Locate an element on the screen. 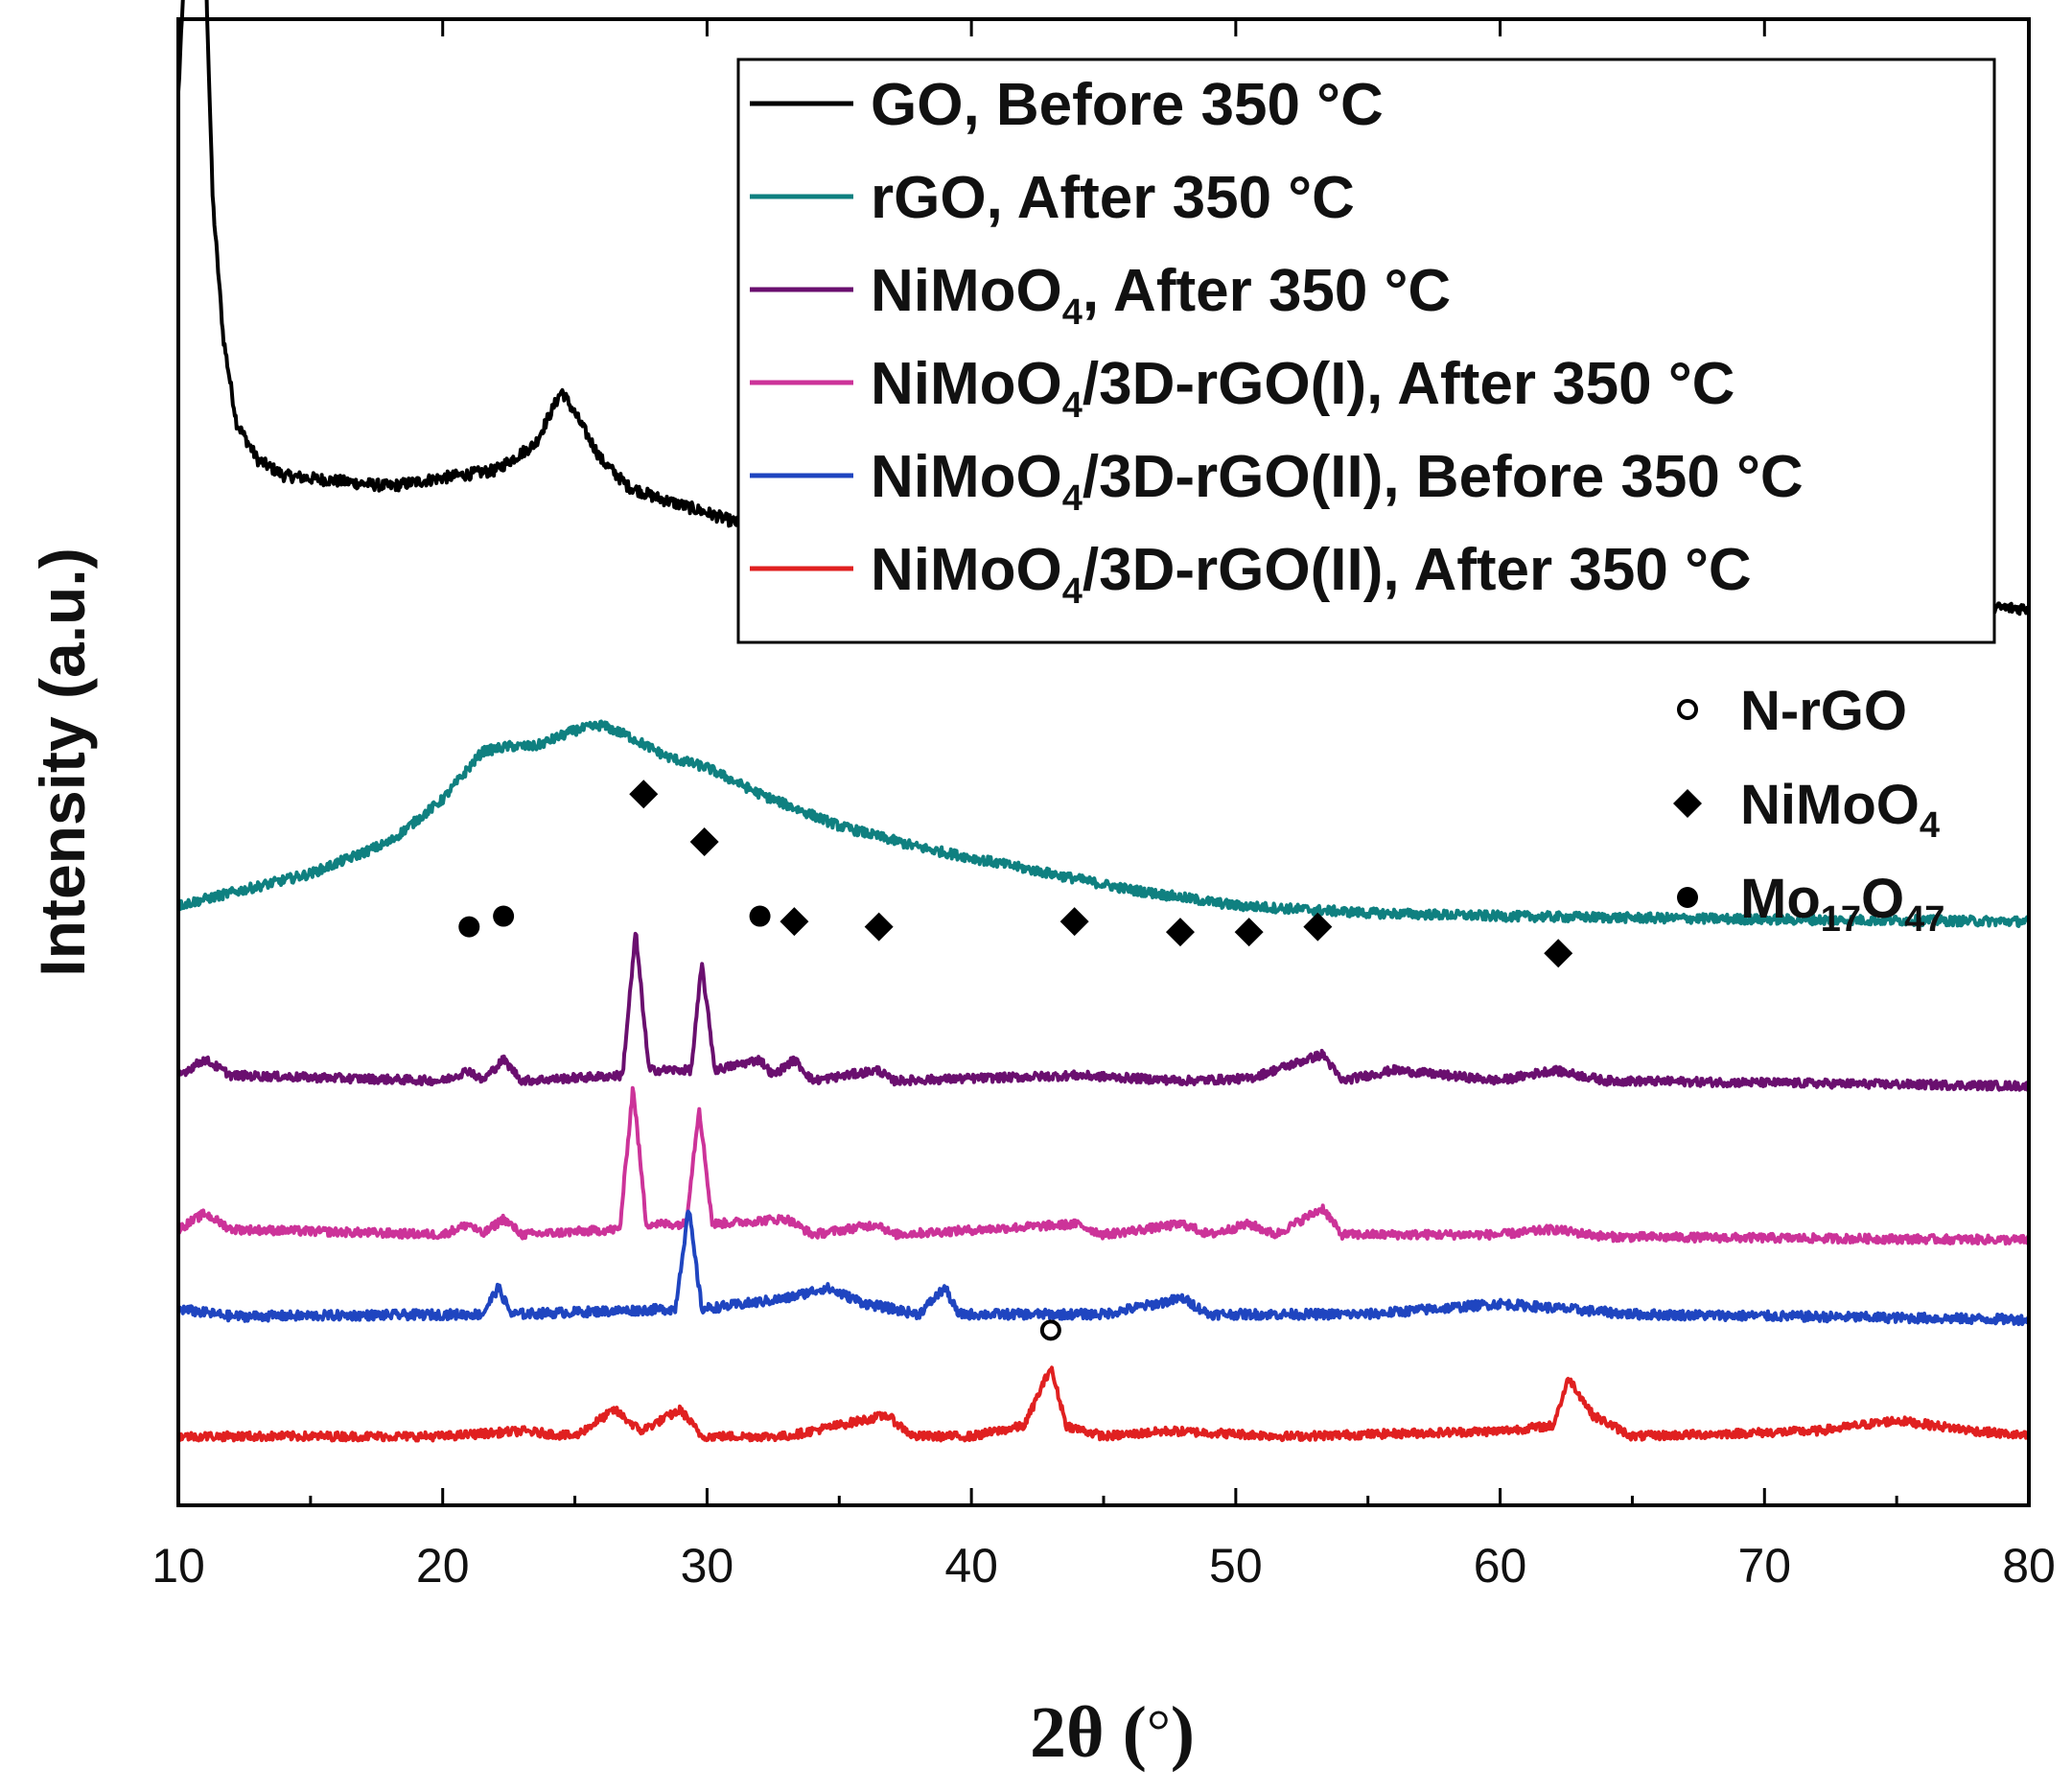 This screenshot has height=1792, width=2072. x-tick-label-10: 10 is located at coordinates (178, 1566).